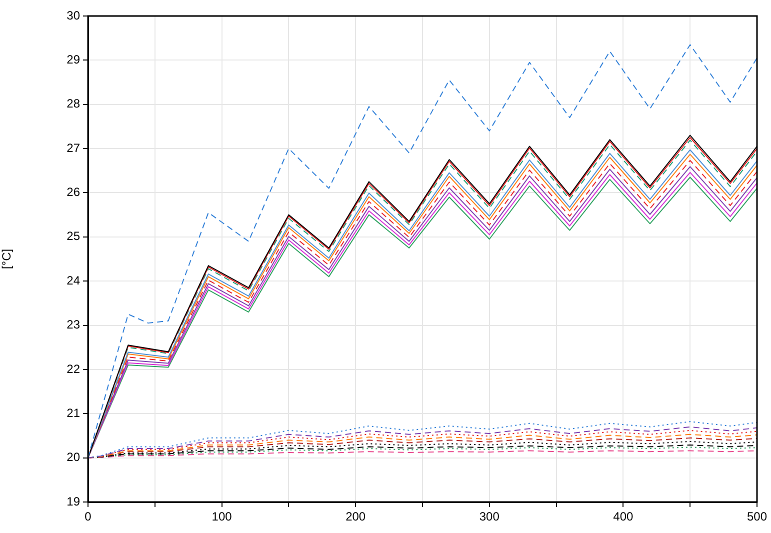 The height and width of the screenshot is (533, 771). Describe the element at coordinates (73, 236) in the screenshot. I see `y-tick-label: 25` at that location.